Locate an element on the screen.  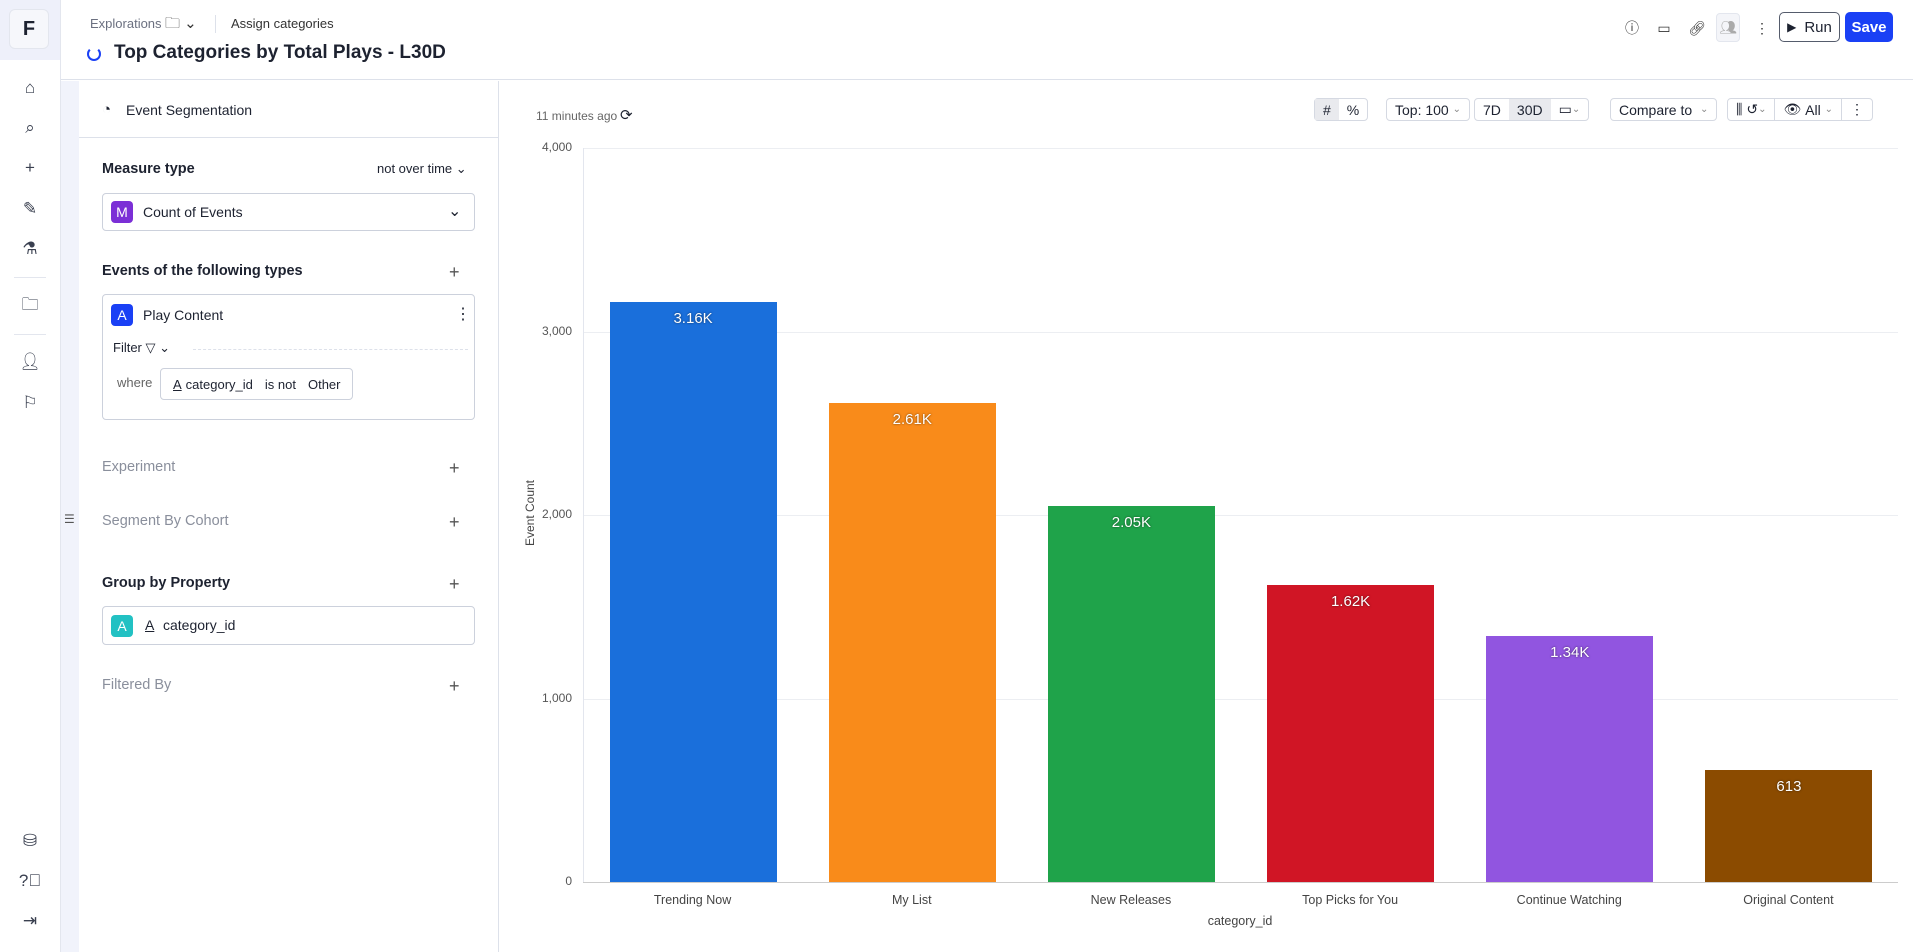
search-icon: ⌕ is located at coordinates (30, 127).